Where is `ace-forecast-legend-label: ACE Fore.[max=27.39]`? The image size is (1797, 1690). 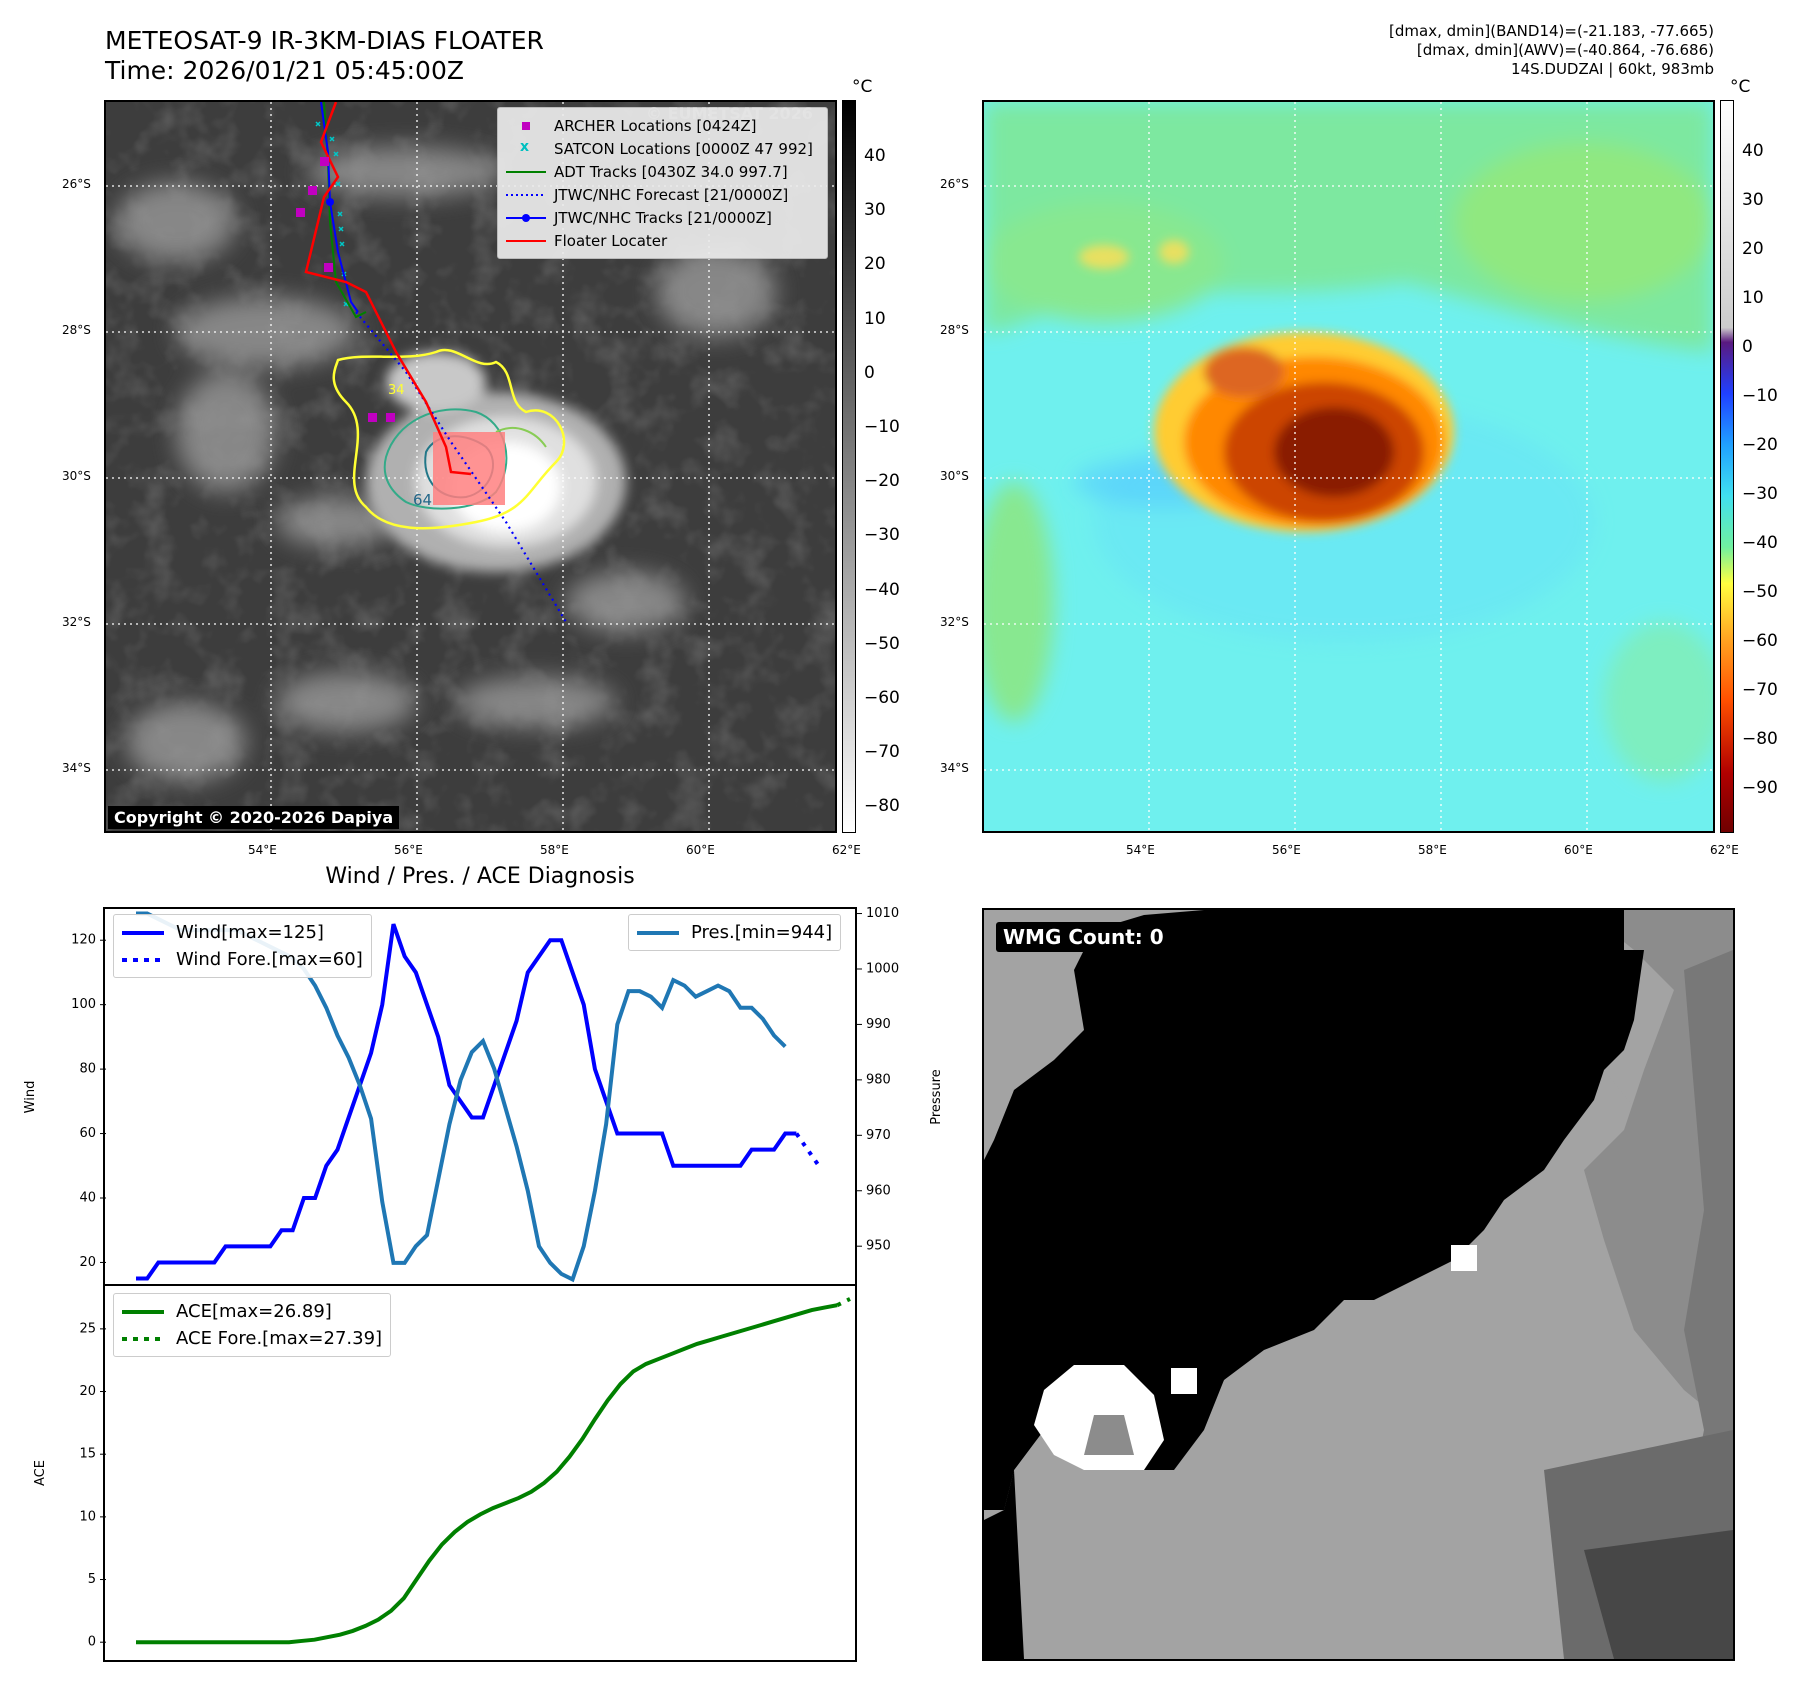
ace-forecast-legend-label: ACE Fore.[max=27.39] is located at coordinates (279, 1338).